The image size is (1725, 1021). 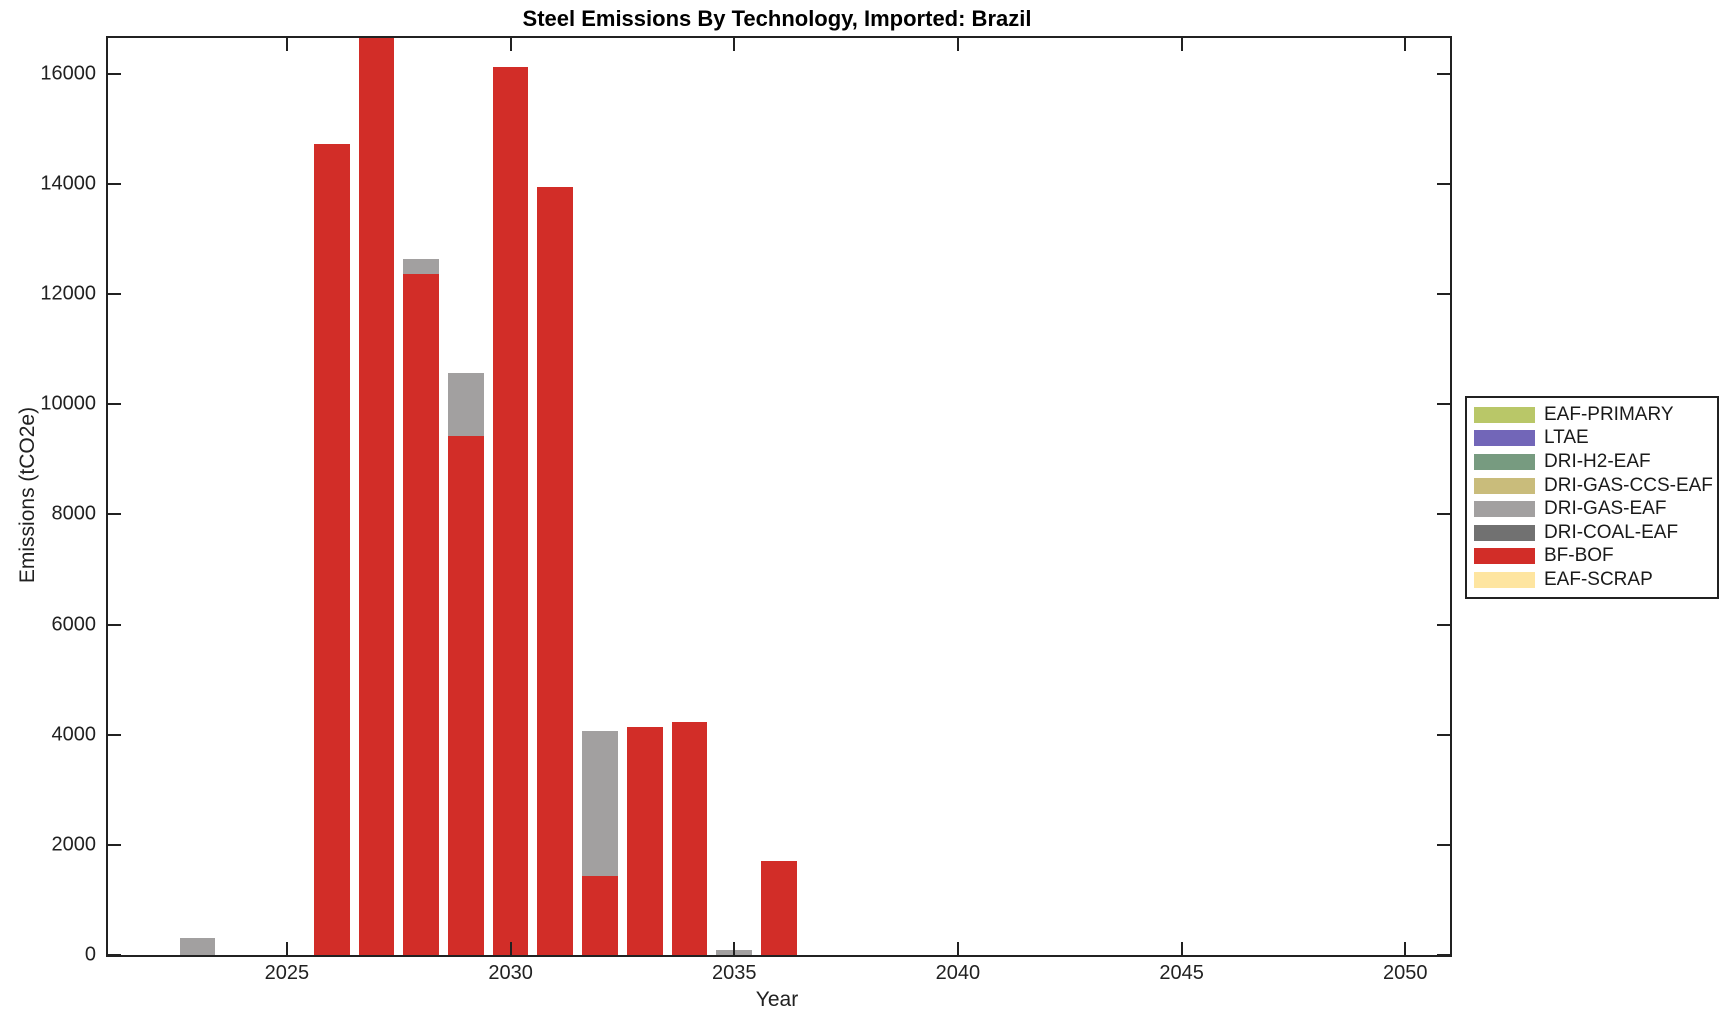 What do you see at coordinates (114, 514) in the screenshot?
I see `y-tick-8000-left` at bounding box center [114, 514].